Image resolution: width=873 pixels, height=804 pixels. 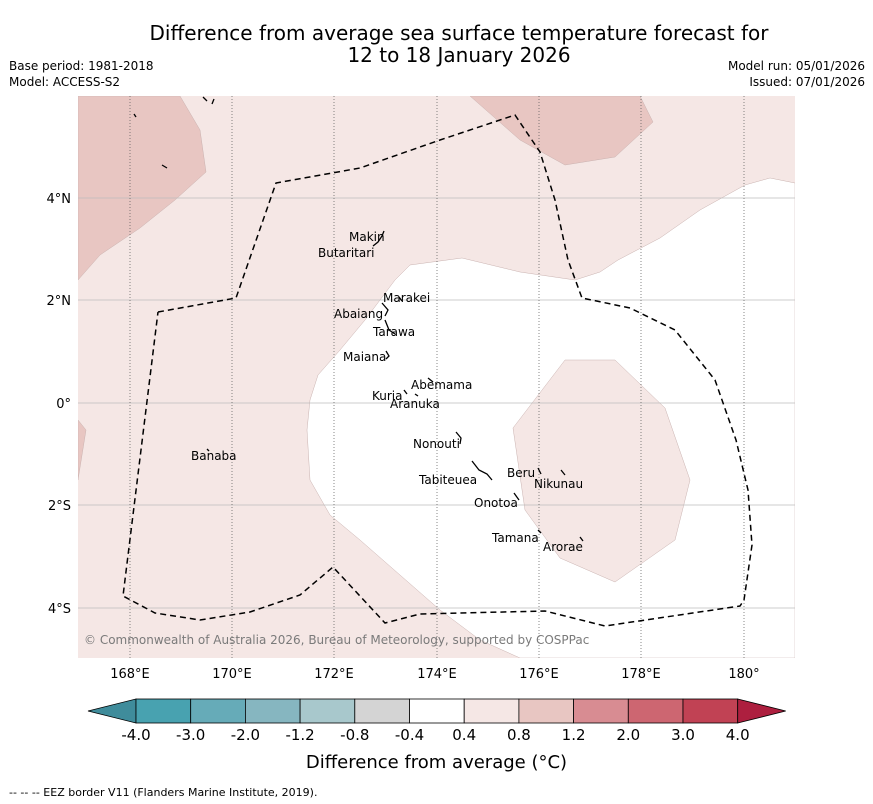 I want to click on island-nauru-fragment, so click(x=135, y=115).